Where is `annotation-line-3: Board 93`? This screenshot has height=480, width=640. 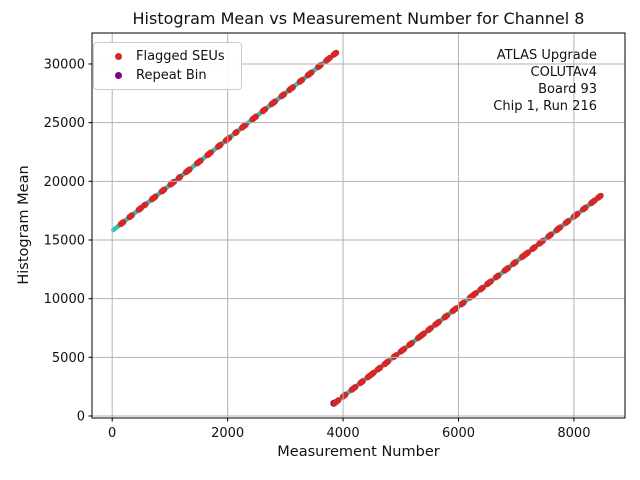
annotation-line-3: Board 93 is located at coordinates (567, 89).